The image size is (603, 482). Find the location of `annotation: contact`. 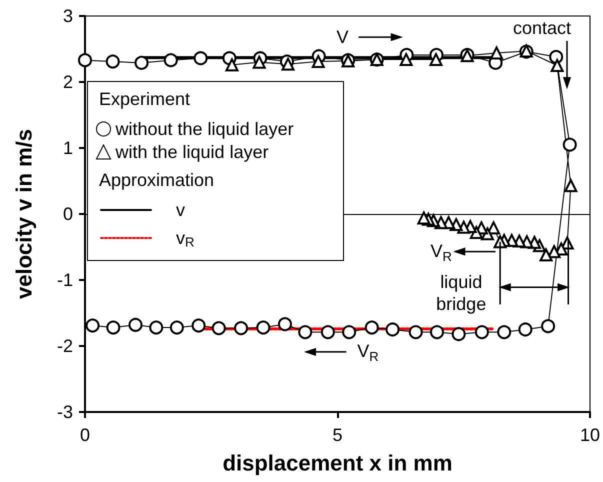

annotation: contact is located at coordinates (542, 27).